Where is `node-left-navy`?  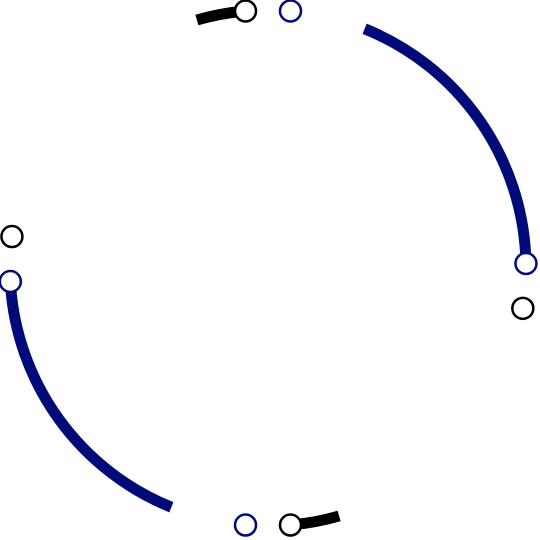
node-left-navy is located at coordinates (11, 281).